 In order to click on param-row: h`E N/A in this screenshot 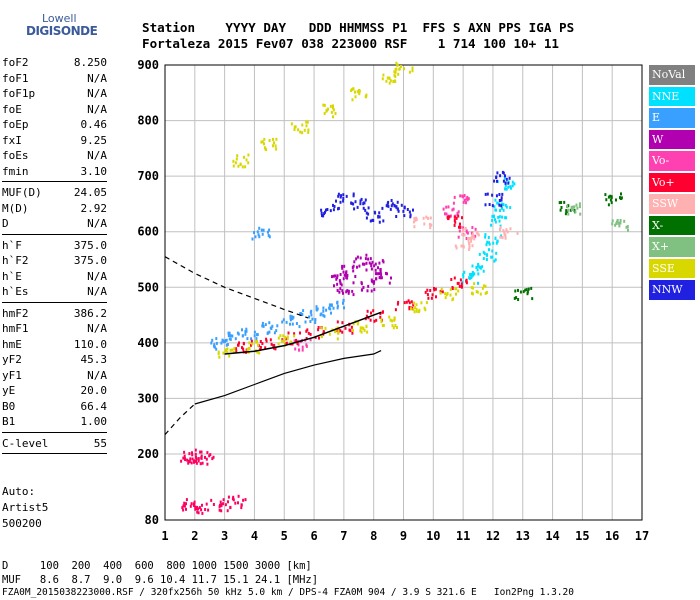, I will do `click(54, 277)`.